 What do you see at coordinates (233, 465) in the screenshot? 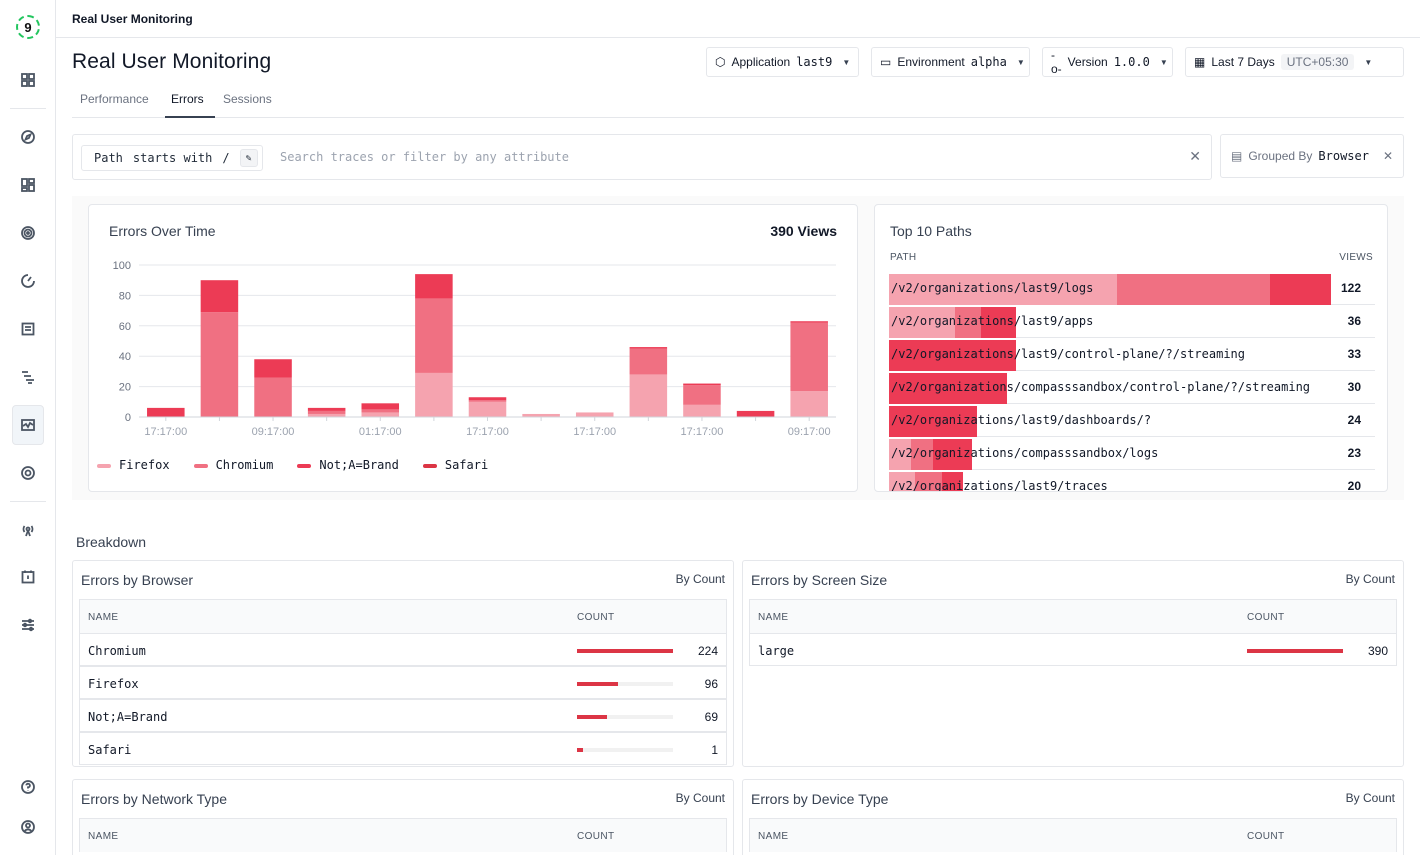
I see `legend-chromium: Chromium` at bounding box center [233, 465].